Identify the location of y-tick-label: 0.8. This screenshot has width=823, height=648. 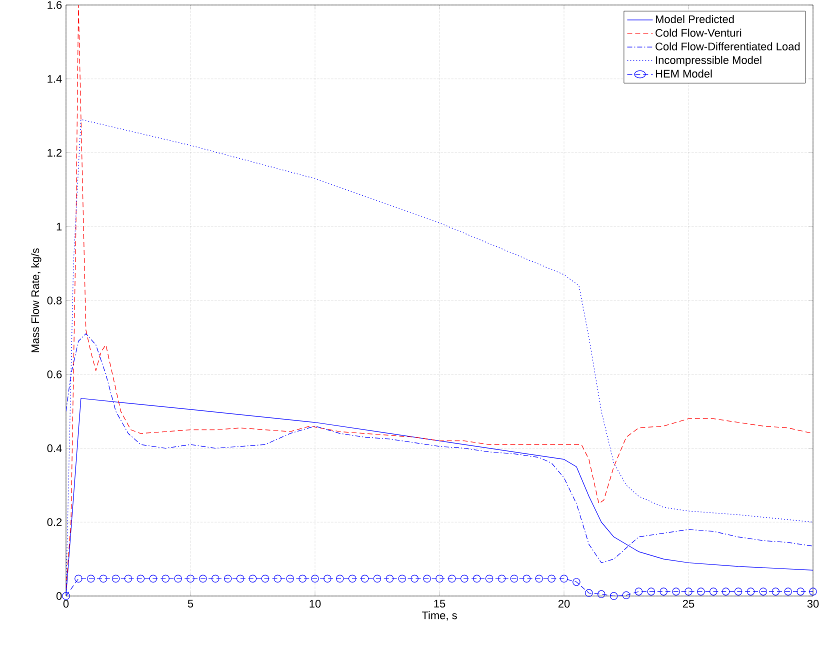
(54, 300).